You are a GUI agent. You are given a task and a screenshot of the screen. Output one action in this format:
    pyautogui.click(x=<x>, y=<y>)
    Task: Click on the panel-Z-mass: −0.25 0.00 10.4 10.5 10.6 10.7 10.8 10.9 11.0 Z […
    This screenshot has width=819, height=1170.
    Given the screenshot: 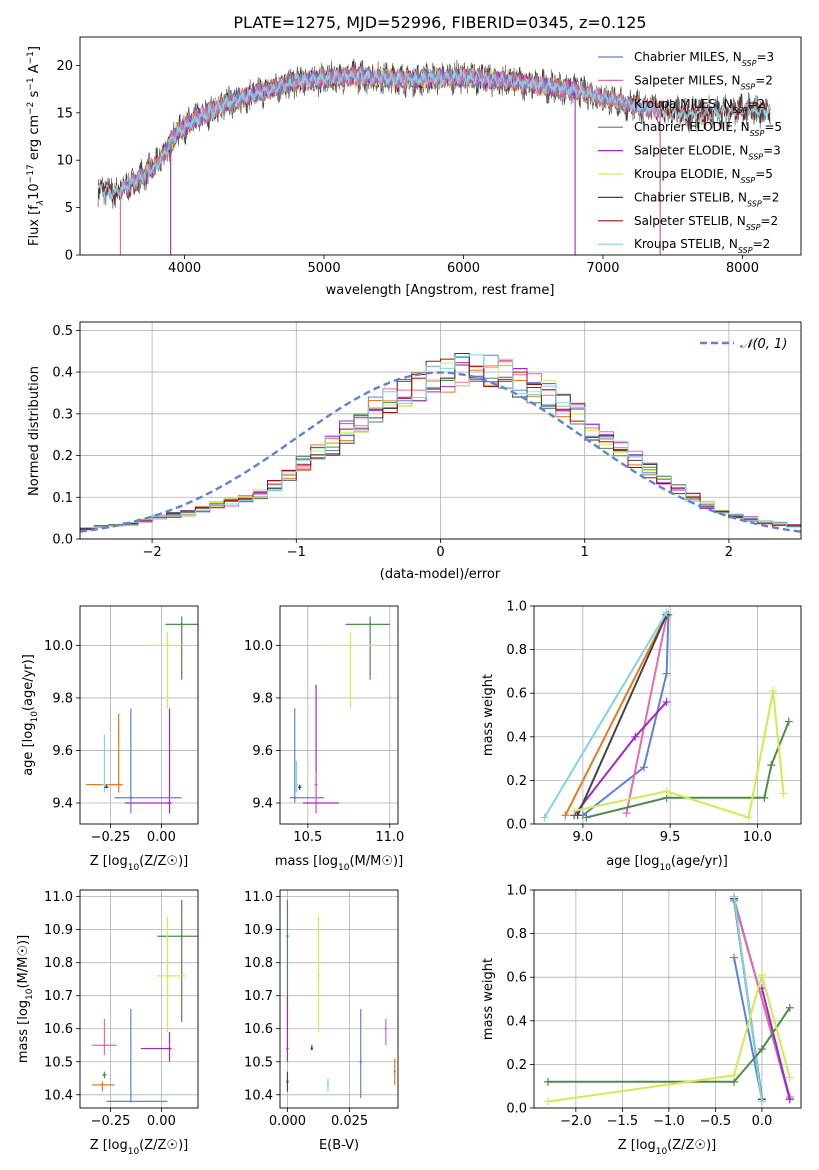 What is the action you would take?
    pyautogui.click(x=107, y=1023)
    